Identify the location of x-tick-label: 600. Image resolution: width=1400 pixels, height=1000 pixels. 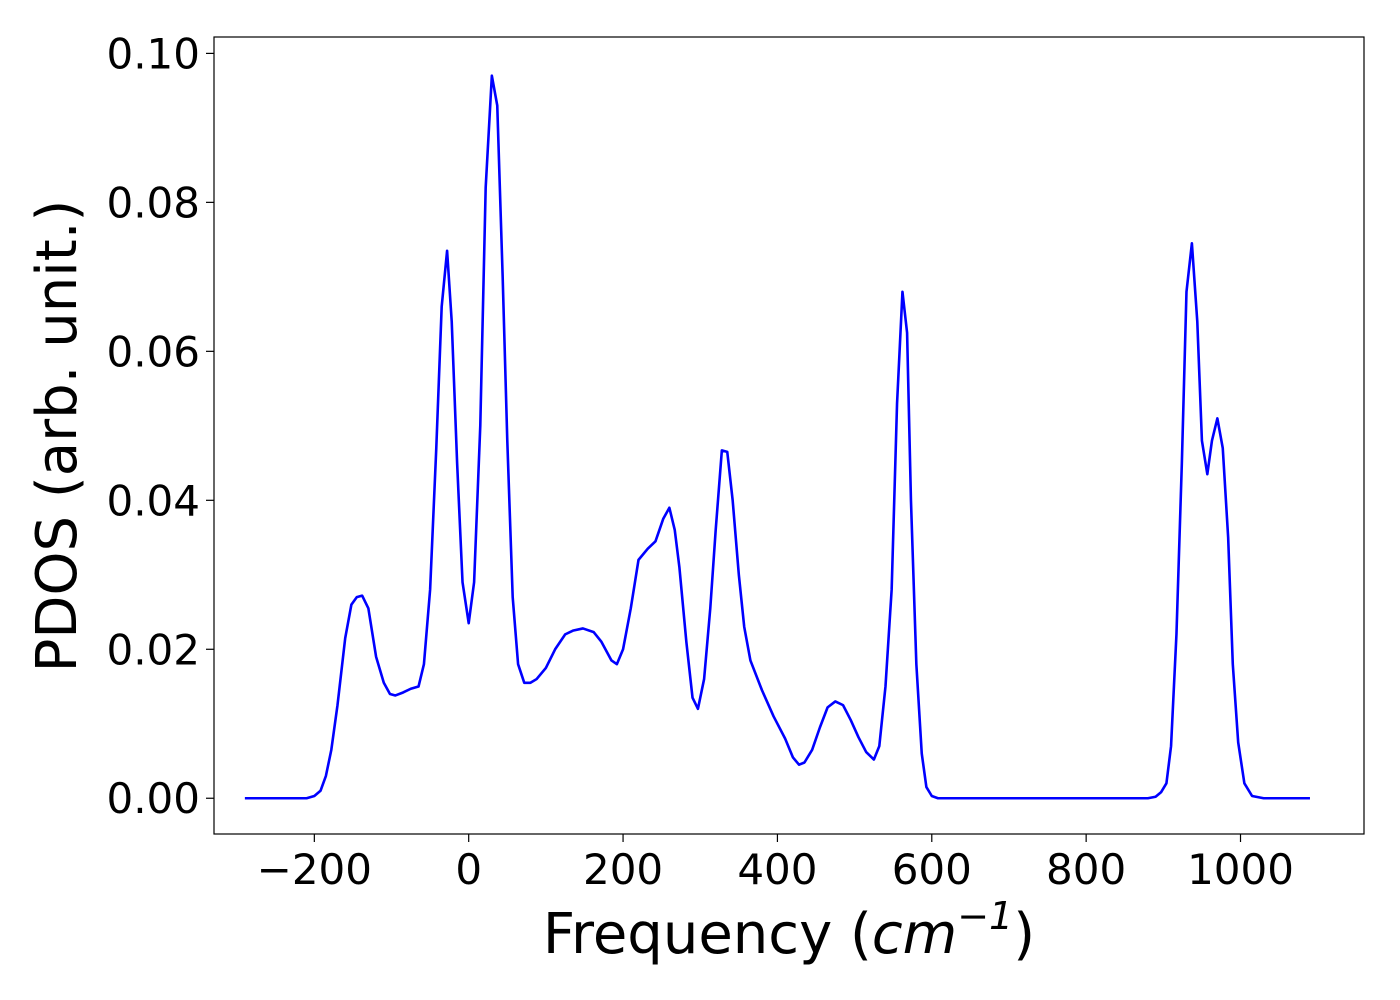
(932, 869).